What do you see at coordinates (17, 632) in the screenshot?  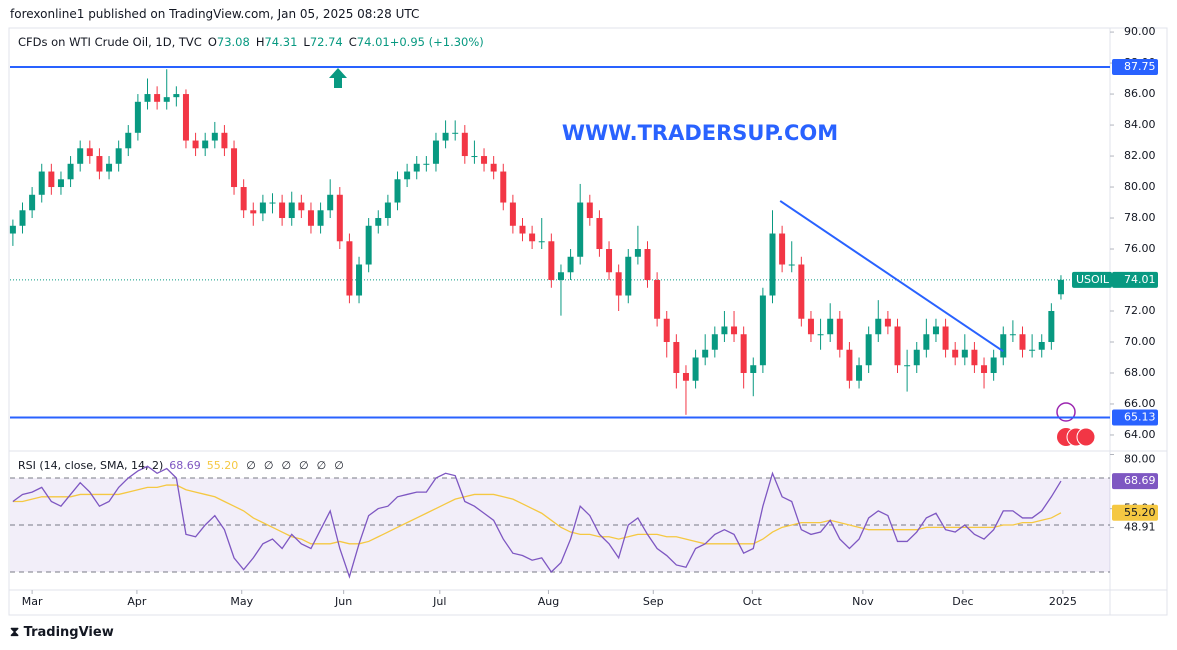 I see `logo: ⧗` at bounding box center [17, 632].